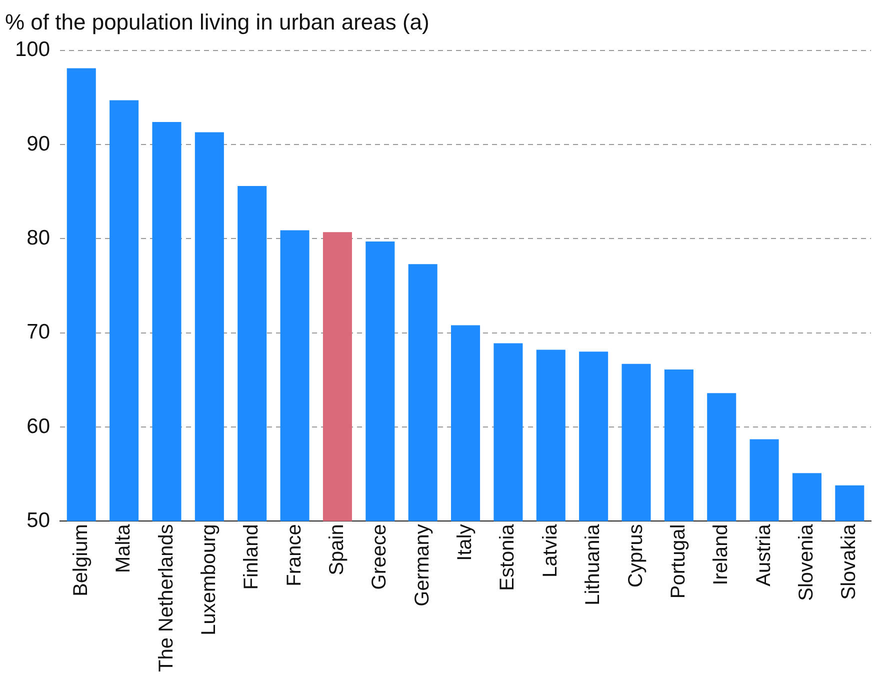 Image resolution: width=879 pixels, height=679 pixels. What do you see at coordinates (379, 557) in the screenshot?
I see `x-tick-label: Greece` at bounding box center [379, 557].